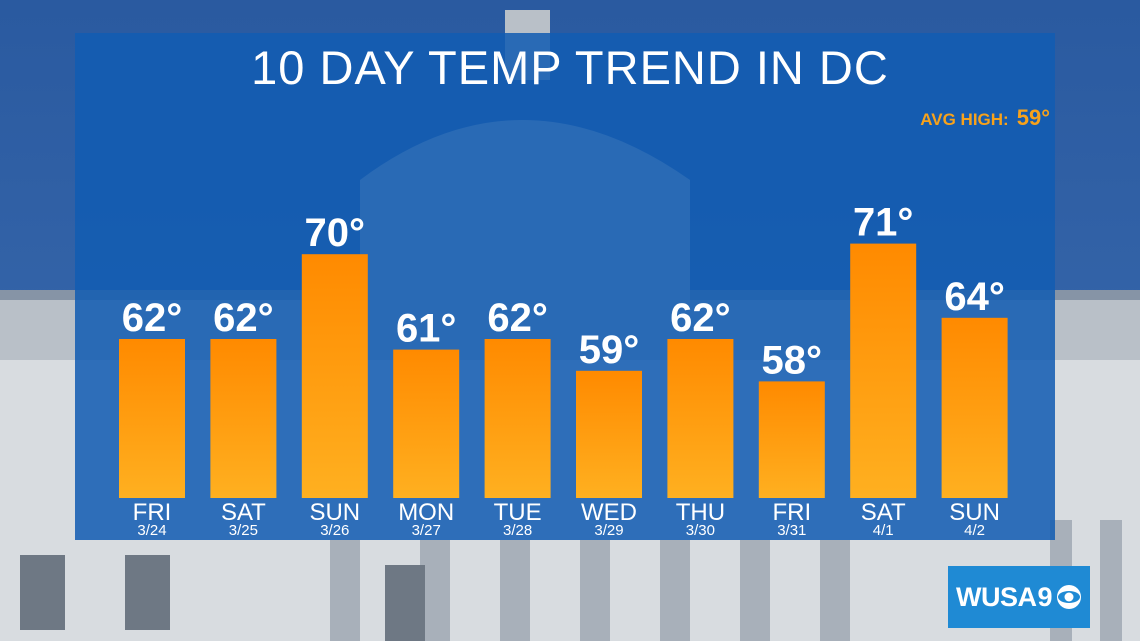 The image size is (1140, 641). What do you see at coordinates (243, 530) in the screenshot?
I see `date-label: 3/25` at bounding box center [243, 530].